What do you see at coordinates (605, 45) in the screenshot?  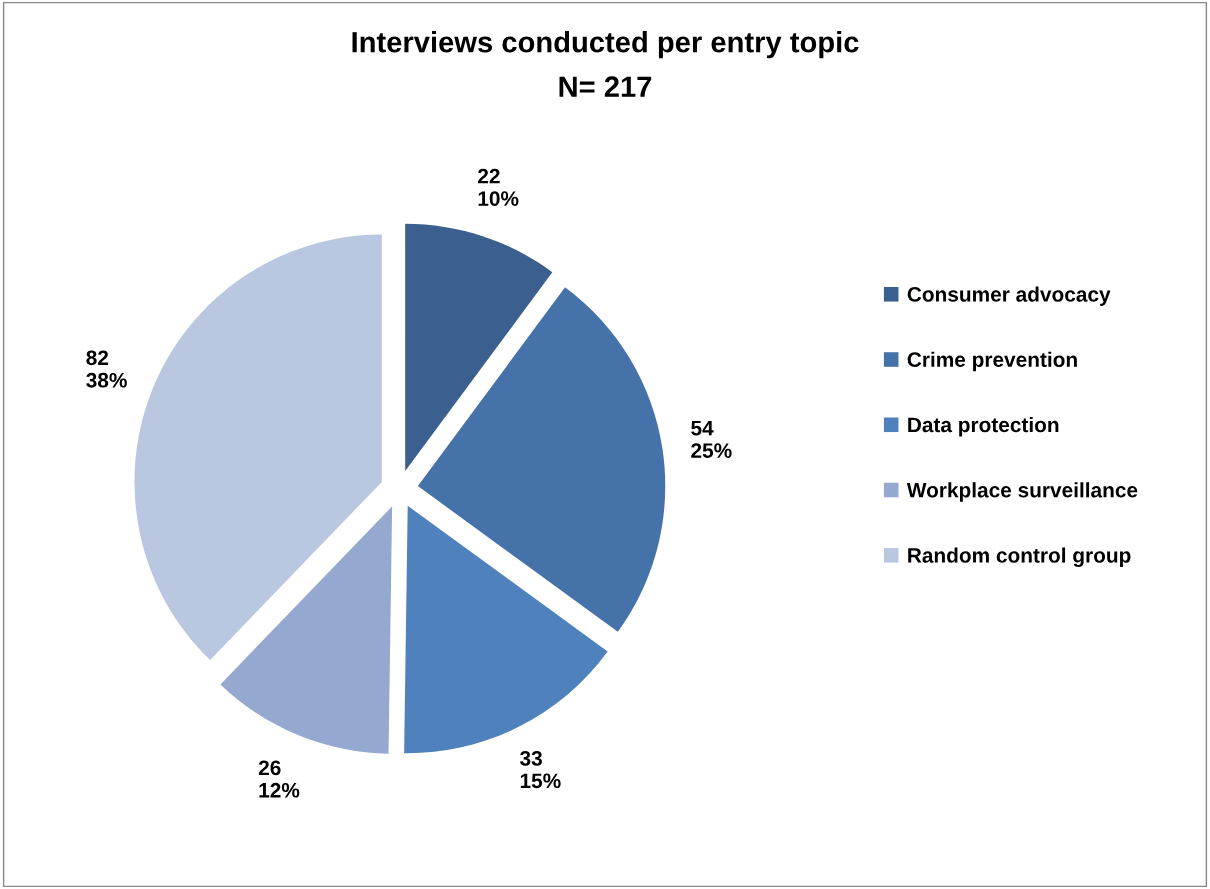 I see `chart-title: Interviews conducted per entry topic` at bounding box center [605, 45].